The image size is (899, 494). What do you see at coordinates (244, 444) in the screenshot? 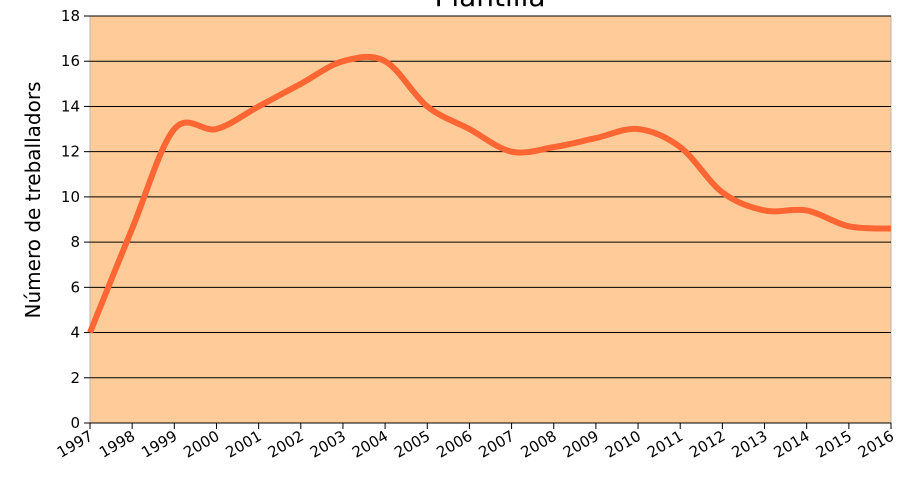
I see `x-tick-label: 2001` at bounding box center [244, 444].